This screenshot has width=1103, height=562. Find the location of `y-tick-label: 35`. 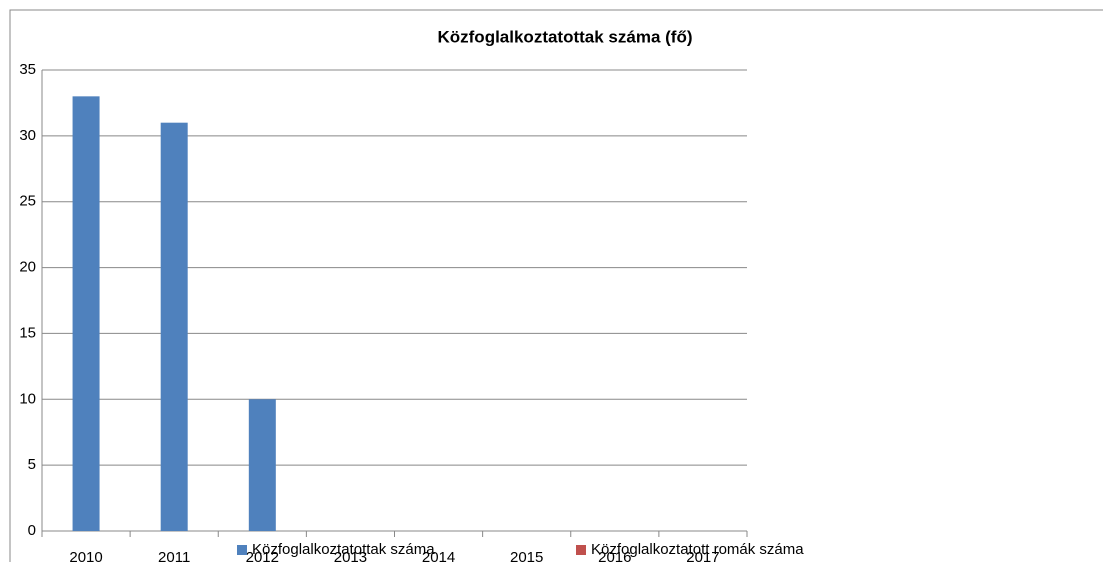

y-tick-label: 35 is located at coordinates (27, 69).